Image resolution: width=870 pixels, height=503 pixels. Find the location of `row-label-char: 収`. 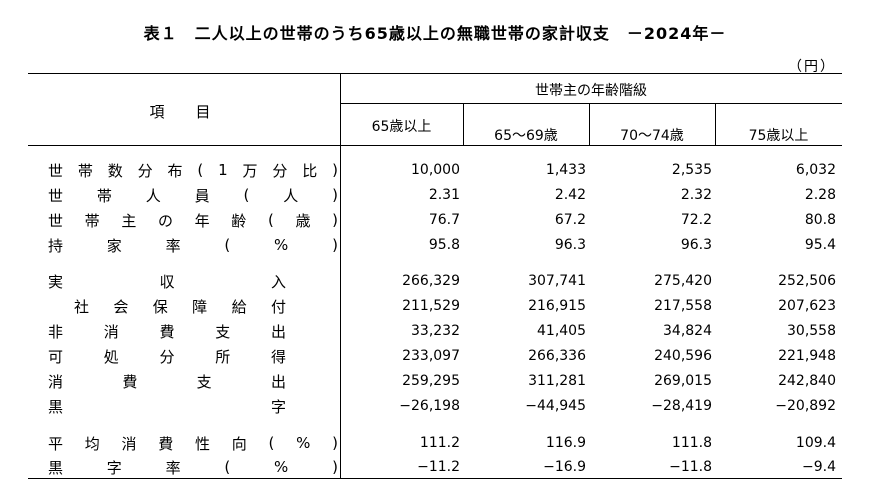

row-label-char: 収 is located at coordinates (167, 281).